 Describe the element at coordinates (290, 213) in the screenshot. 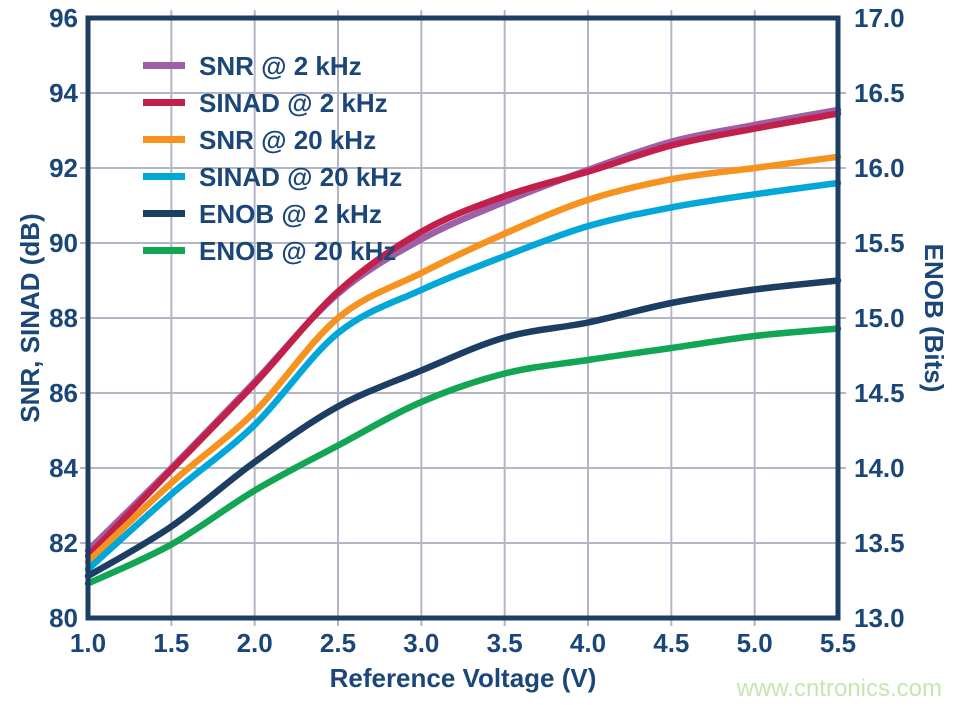

I see `legend-label-enob-2-khz: ENOB @ 2 kHz` at that location.